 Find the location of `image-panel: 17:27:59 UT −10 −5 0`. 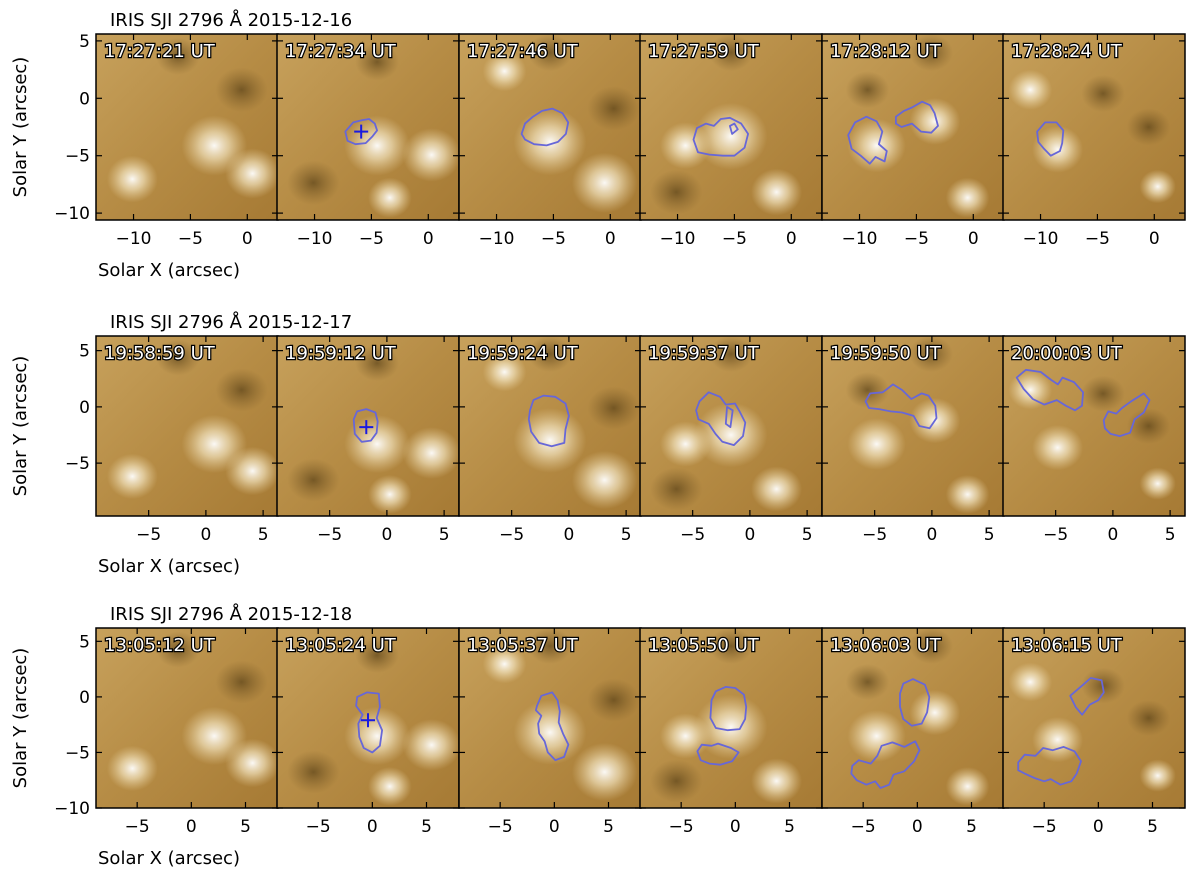

image-panel: 17:27:59 UT −10 −5 0 is located at coordinates (731, 141).